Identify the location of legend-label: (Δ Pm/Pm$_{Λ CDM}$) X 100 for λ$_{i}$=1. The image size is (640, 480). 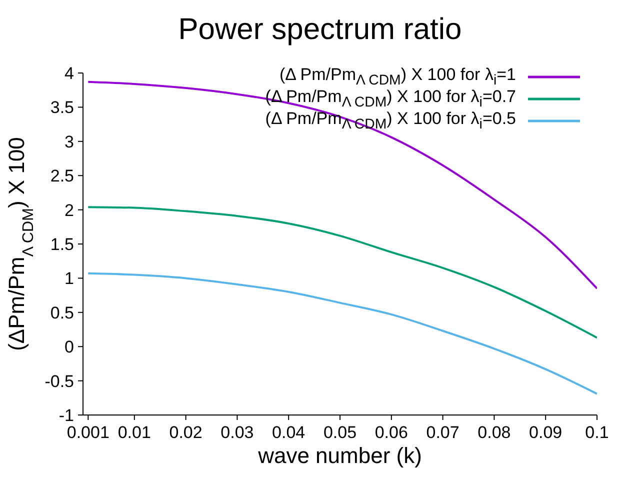
(397, 77).